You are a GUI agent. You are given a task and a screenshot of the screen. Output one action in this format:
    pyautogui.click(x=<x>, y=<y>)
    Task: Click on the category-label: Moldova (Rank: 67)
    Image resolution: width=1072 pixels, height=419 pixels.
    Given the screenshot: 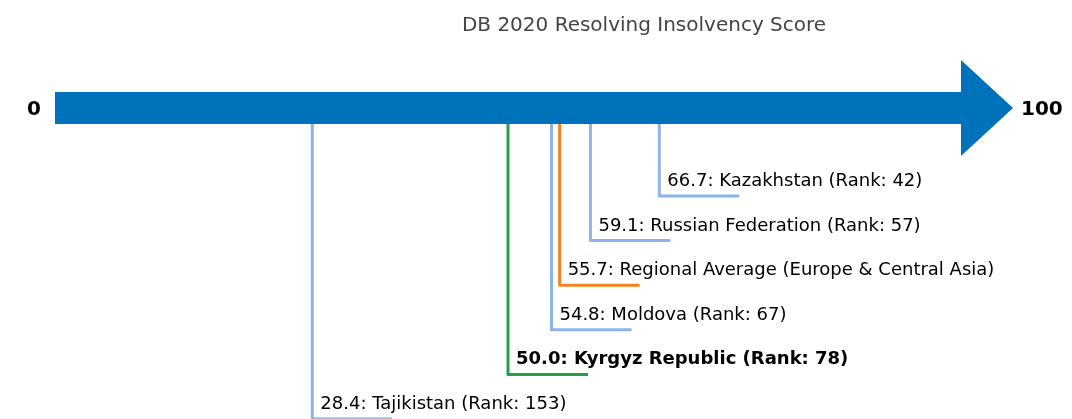 What is the action you would take?
    pyautogui.click(x=699, y=313)
    